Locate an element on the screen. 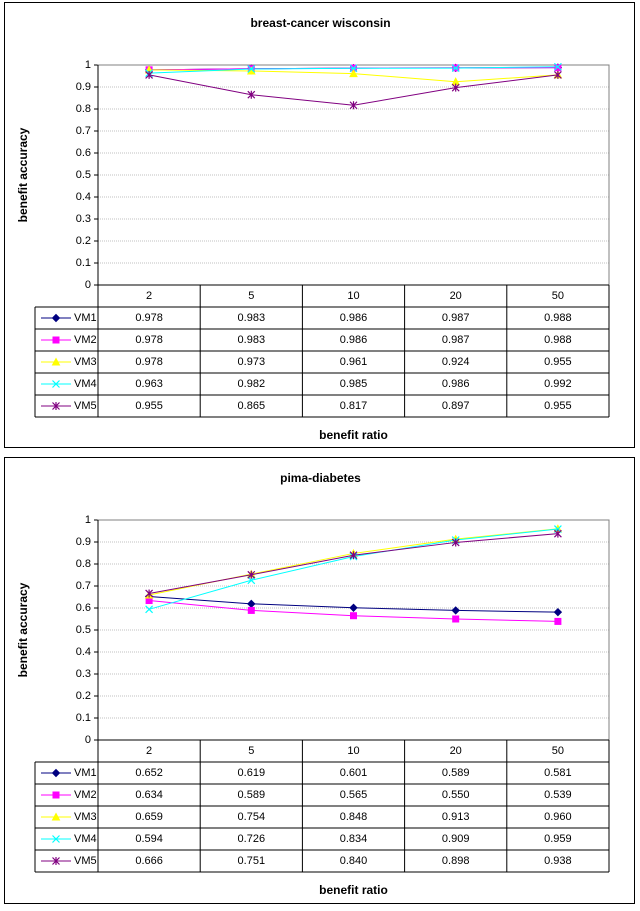  legend-label: VM3 is located at coordinates (85, 362).